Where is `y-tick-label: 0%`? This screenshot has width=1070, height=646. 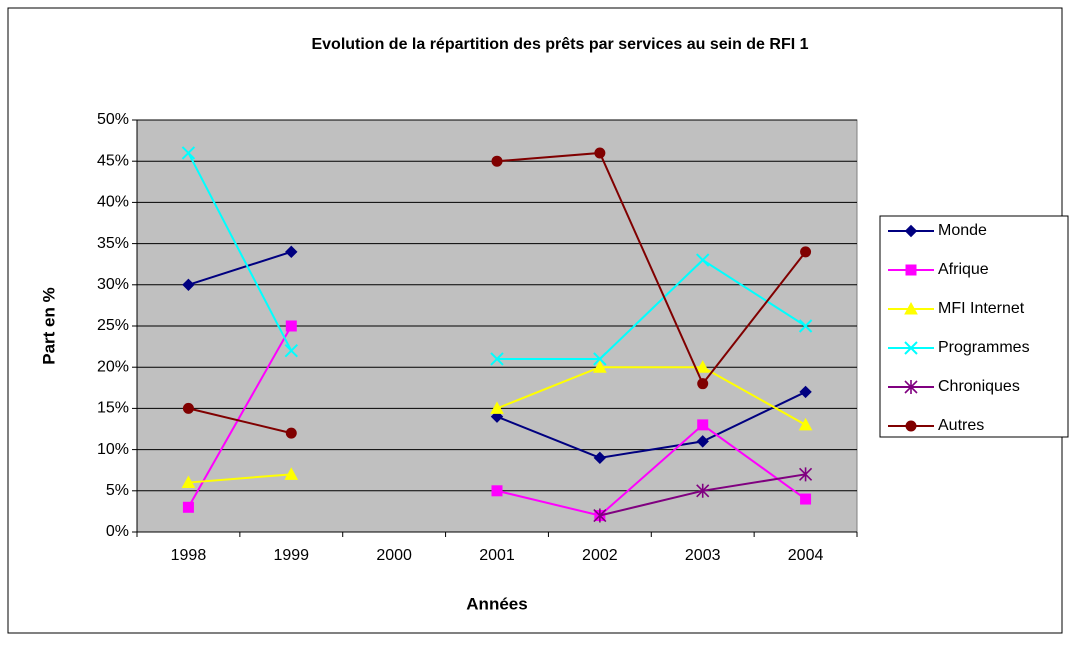 y-tick-label: 0% is located at coordinates (117, 531).